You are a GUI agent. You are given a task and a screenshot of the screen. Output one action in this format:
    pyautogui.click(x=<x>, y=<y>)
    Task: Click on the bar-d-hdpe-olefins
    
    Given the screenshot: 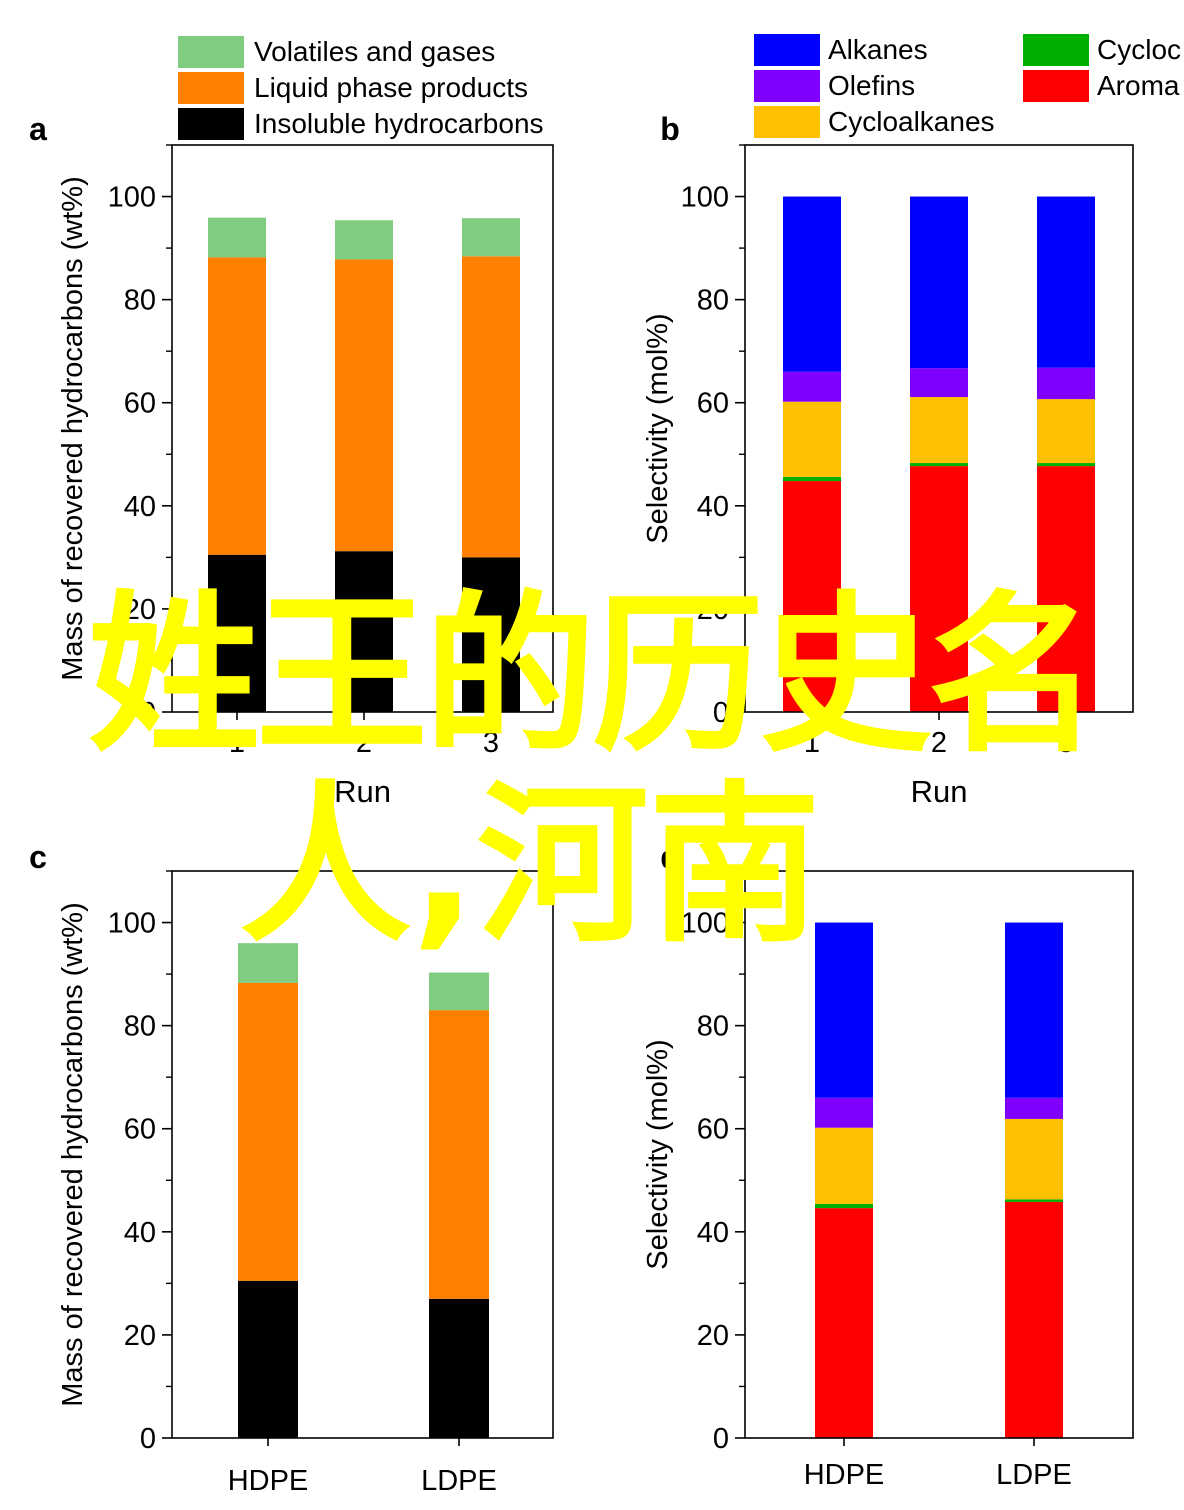 What is the action you would take?
    pyautogui.click(x=844, y=1112)
    